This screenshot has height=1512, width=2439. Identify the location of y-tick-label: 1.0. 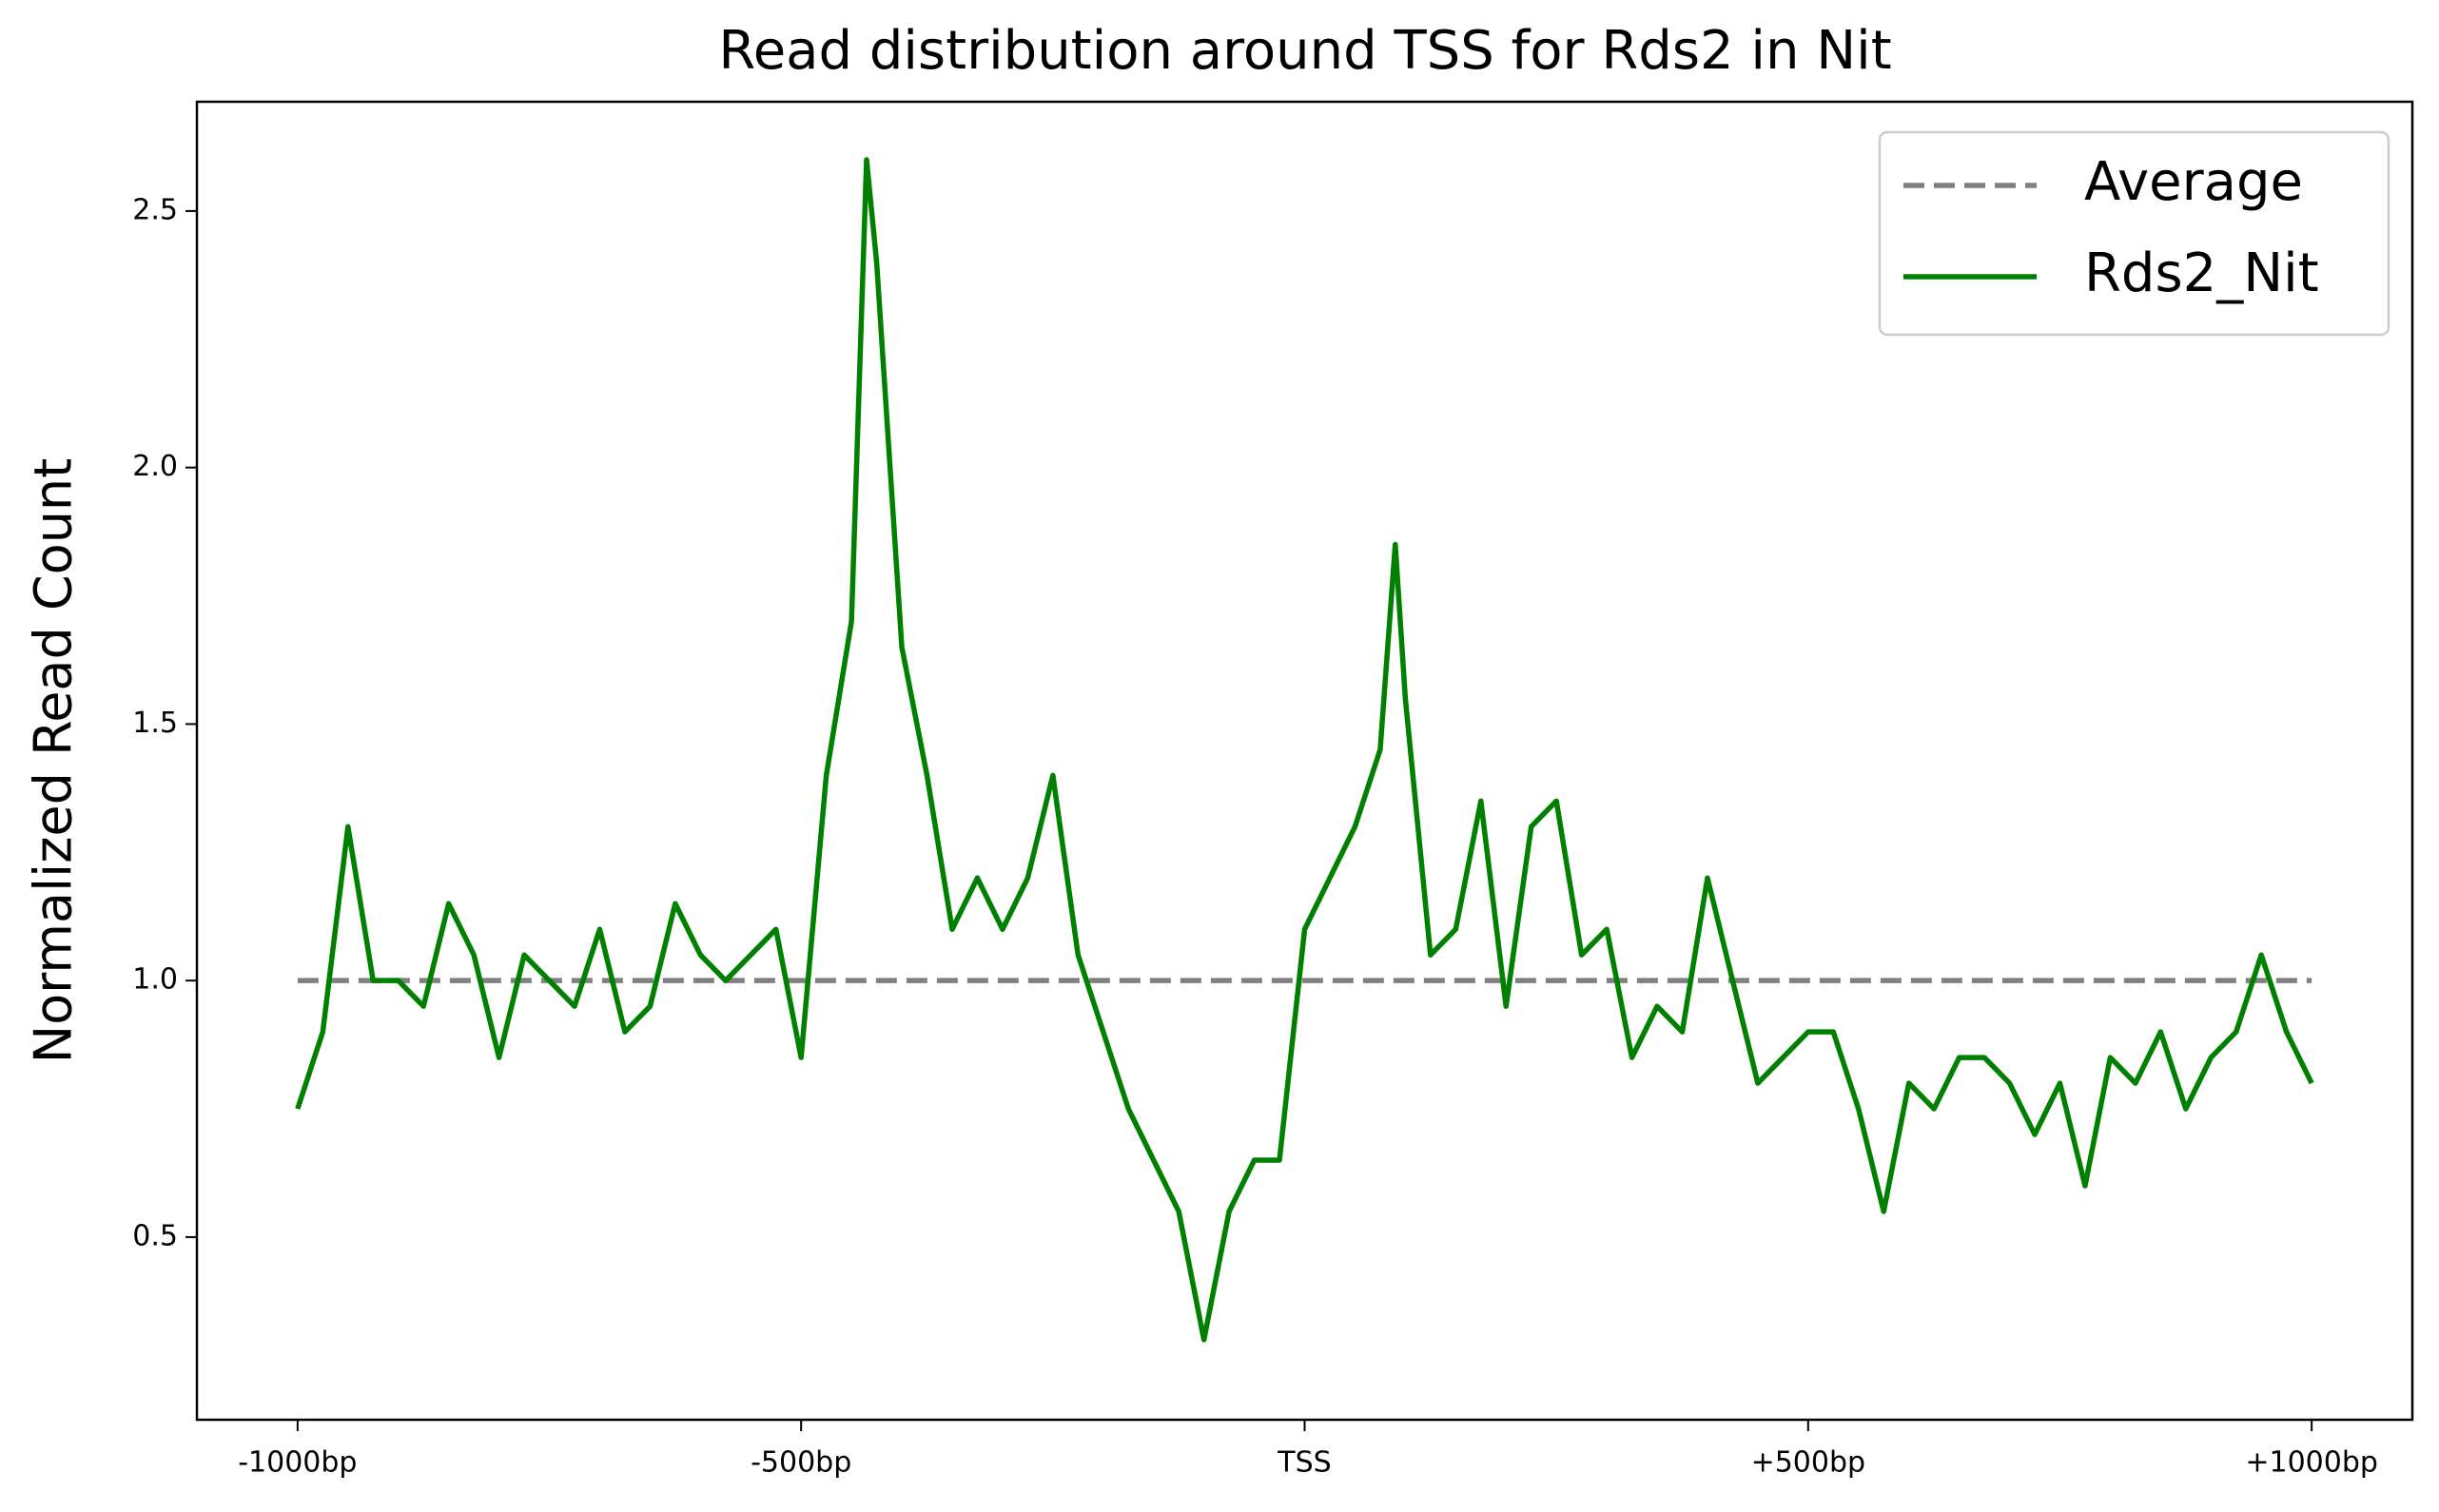
(155, 980).